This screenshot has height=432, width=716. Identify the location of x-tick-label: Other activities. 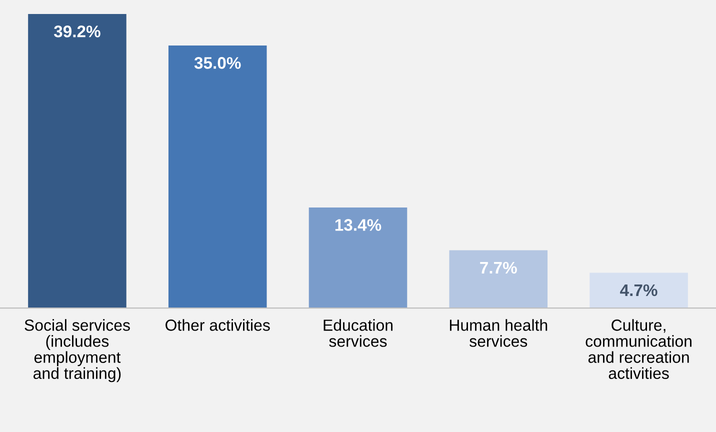
(218, 325).